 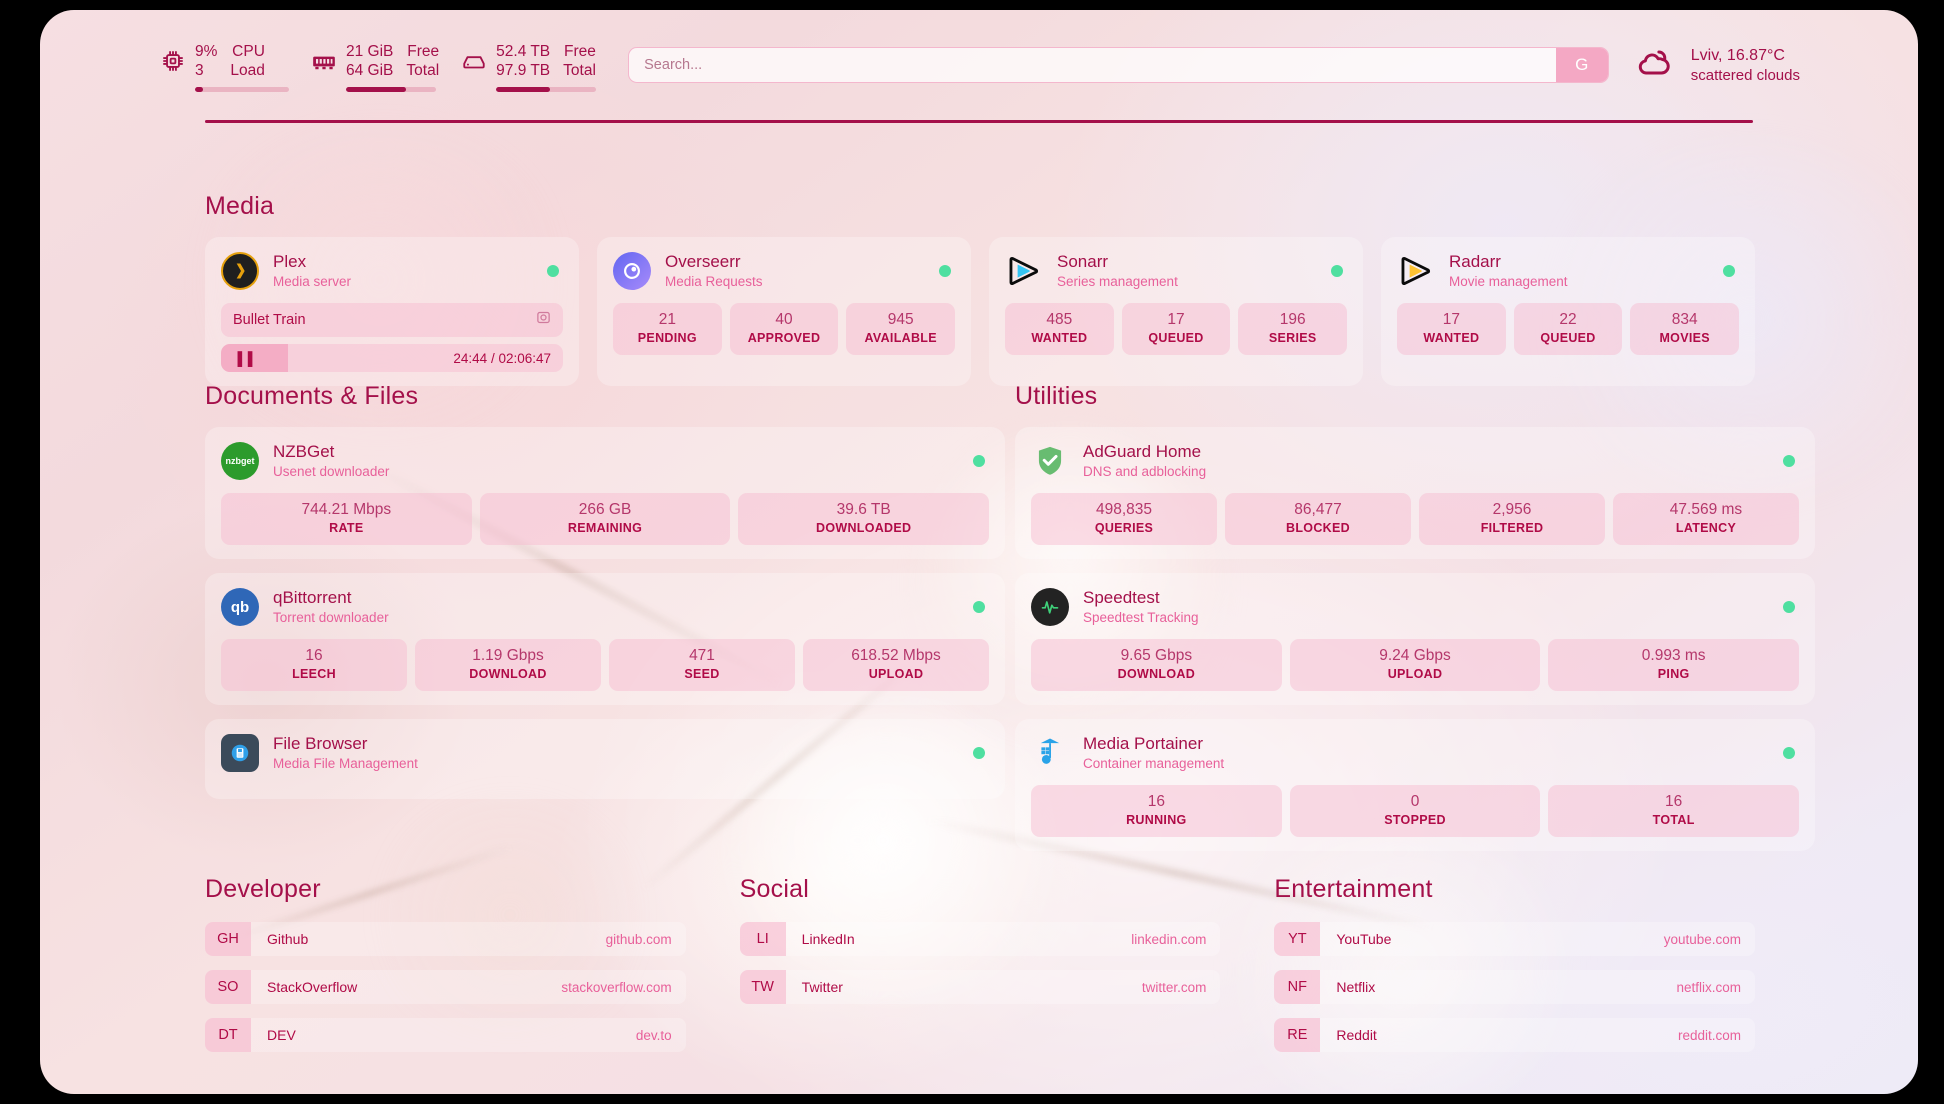 What do you see at coordinates (1415, 811) in the screenshot?
I see `portainer-stats: 16 RUNNING 0 STOPPED 16 TOTAL` at bounding box center [1415, 811].